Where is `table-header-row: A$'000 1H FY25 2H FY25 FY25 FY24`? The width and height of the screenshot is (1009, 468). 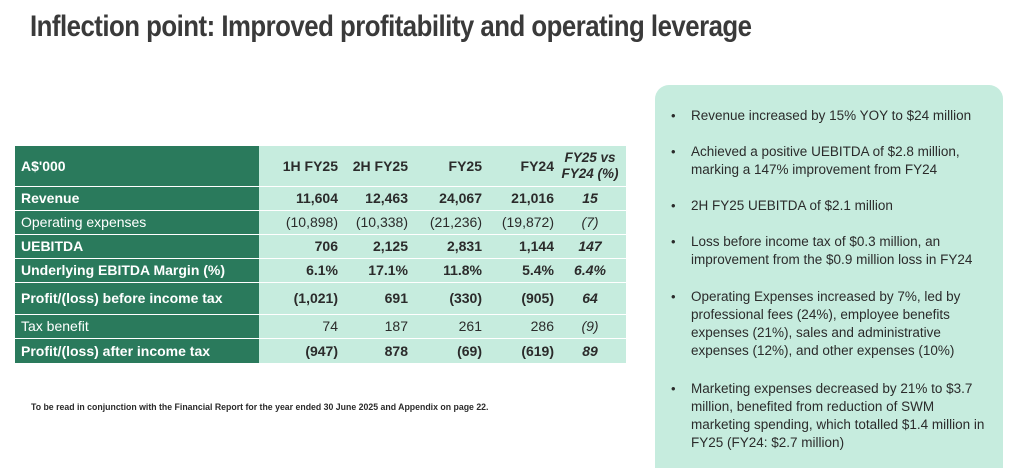 table-header-row: A$'000 1H FY25 2H FY25 FY25 FY24 is located at coordinates (288, 166).